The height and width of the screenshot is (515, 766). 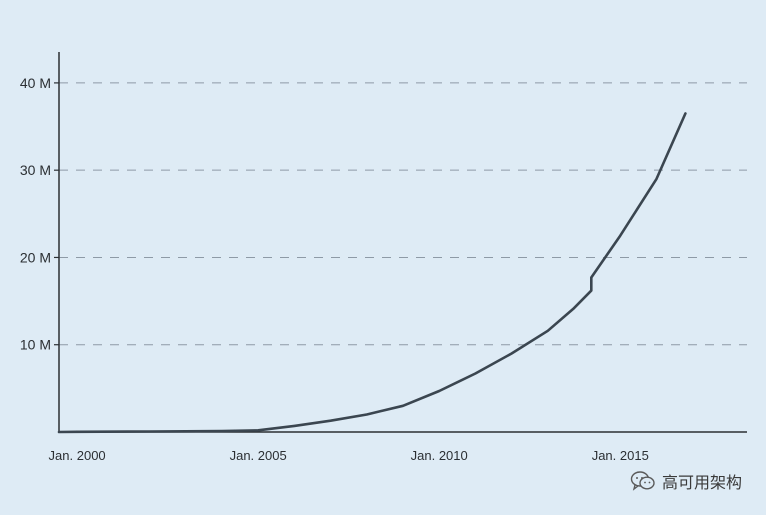 What do you see at coordinates (39, 214) in the screenshot?
I see `y-tick-labels: 10 M 20 M 30 M 40 M` at bounding box center [39, 214].